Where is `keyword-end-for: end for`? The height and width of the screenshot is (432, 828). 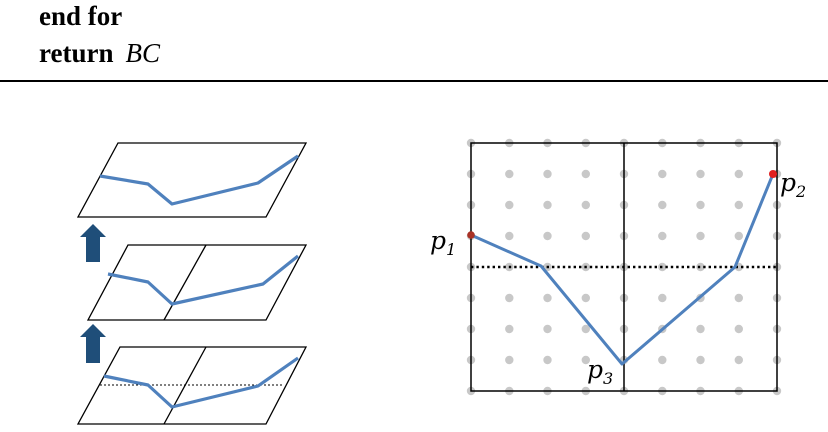 keyword-end-for: end for is located at coordinates (81, 16).